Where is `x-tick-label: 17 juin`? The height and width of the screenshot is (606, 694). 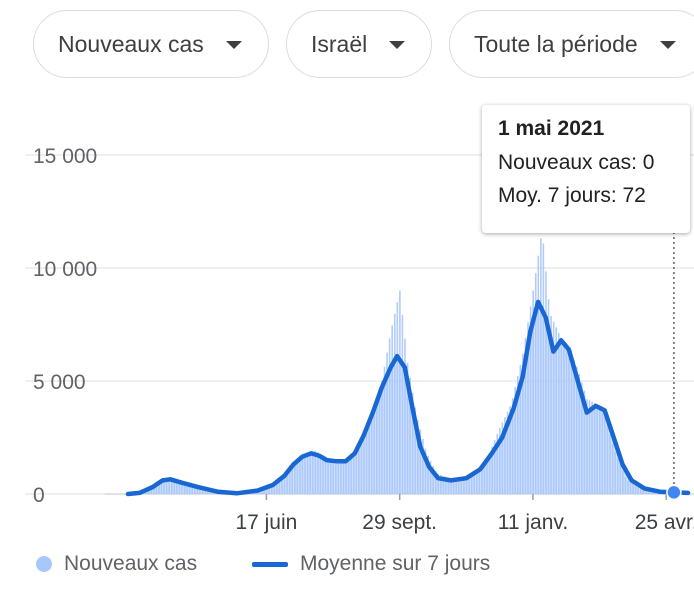 x-tick-label: 17 juin is located at coordinates (266, 522).